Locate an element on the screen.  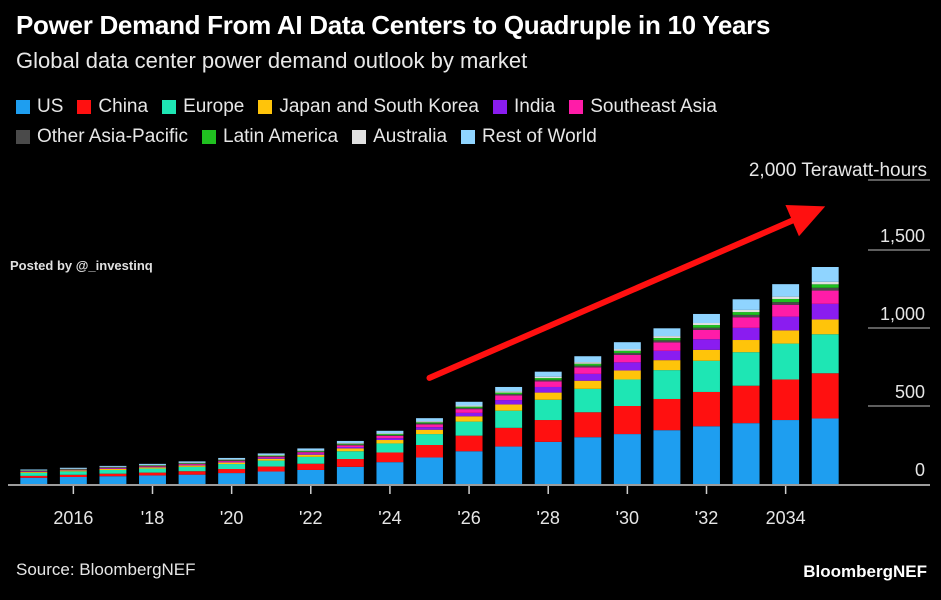
legend-item: China is located at coordinates (112, 107).